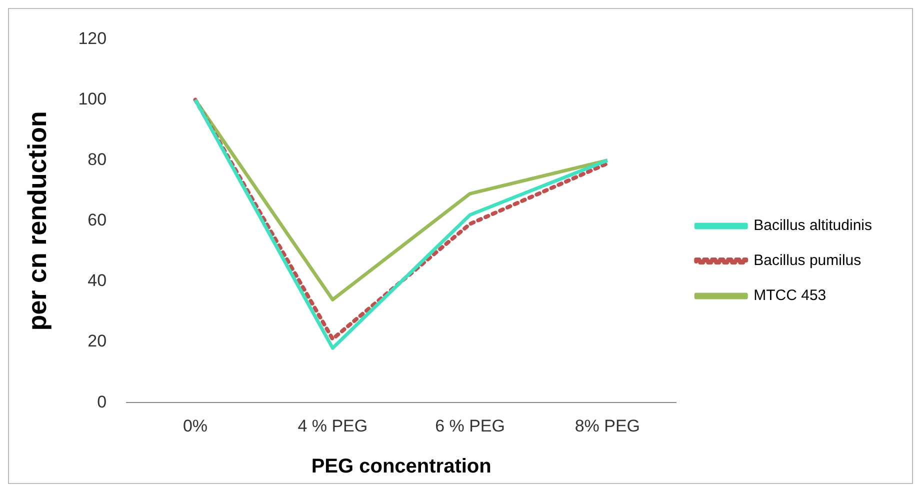 The height and width of the screenshot is (492, 921). I want to click on y-tick-label: 80, so click(97, 160).